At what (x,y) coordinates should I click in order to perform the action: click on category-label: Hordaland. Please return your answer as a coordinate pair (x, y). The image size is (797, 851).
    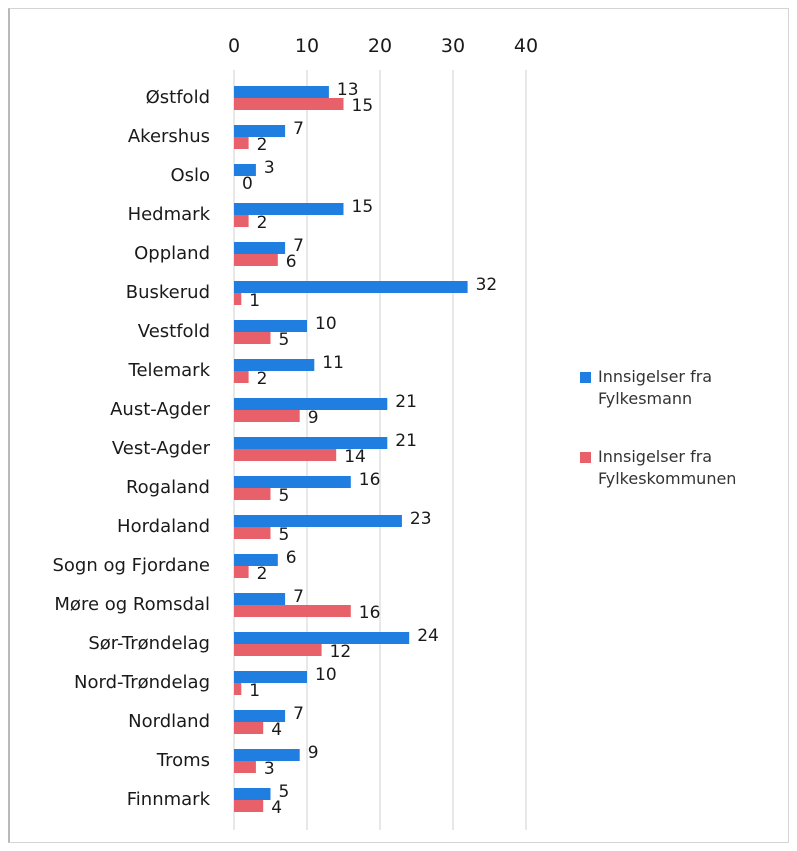
    Looking at the image, I should click on (163, 526).